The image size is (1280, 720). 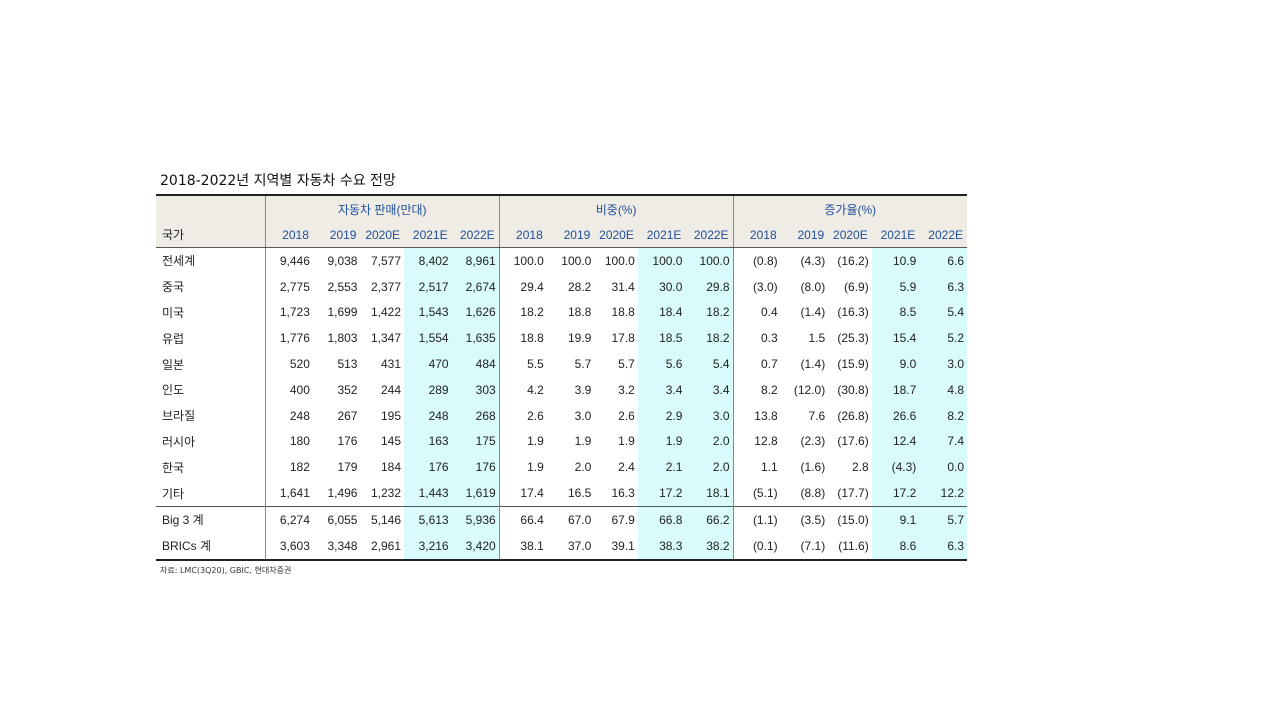 I want to click on header-country: 국가, so click(x=211, y=235).